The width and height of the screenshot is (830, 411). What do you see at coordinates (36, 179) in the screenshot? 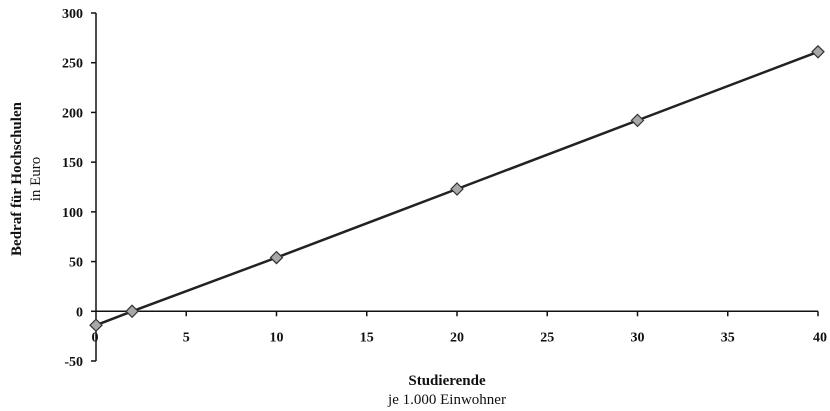
I see `y-axis-subtitle: in Euro` at bounding box center [36, 179].